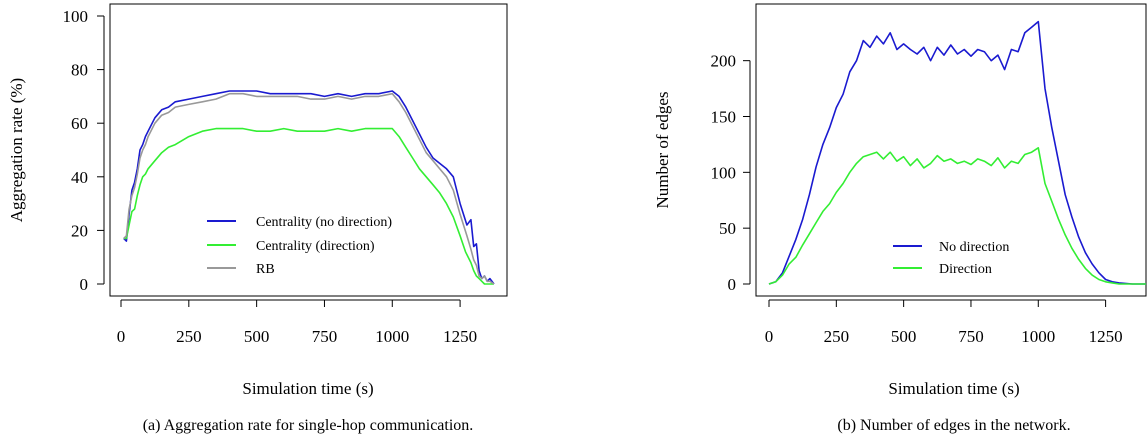 Image resolution: width=1147 pixels, height=443 pixels. I want to click on y-axis-label-a: Aggregation rate (%), so click(16, 150).